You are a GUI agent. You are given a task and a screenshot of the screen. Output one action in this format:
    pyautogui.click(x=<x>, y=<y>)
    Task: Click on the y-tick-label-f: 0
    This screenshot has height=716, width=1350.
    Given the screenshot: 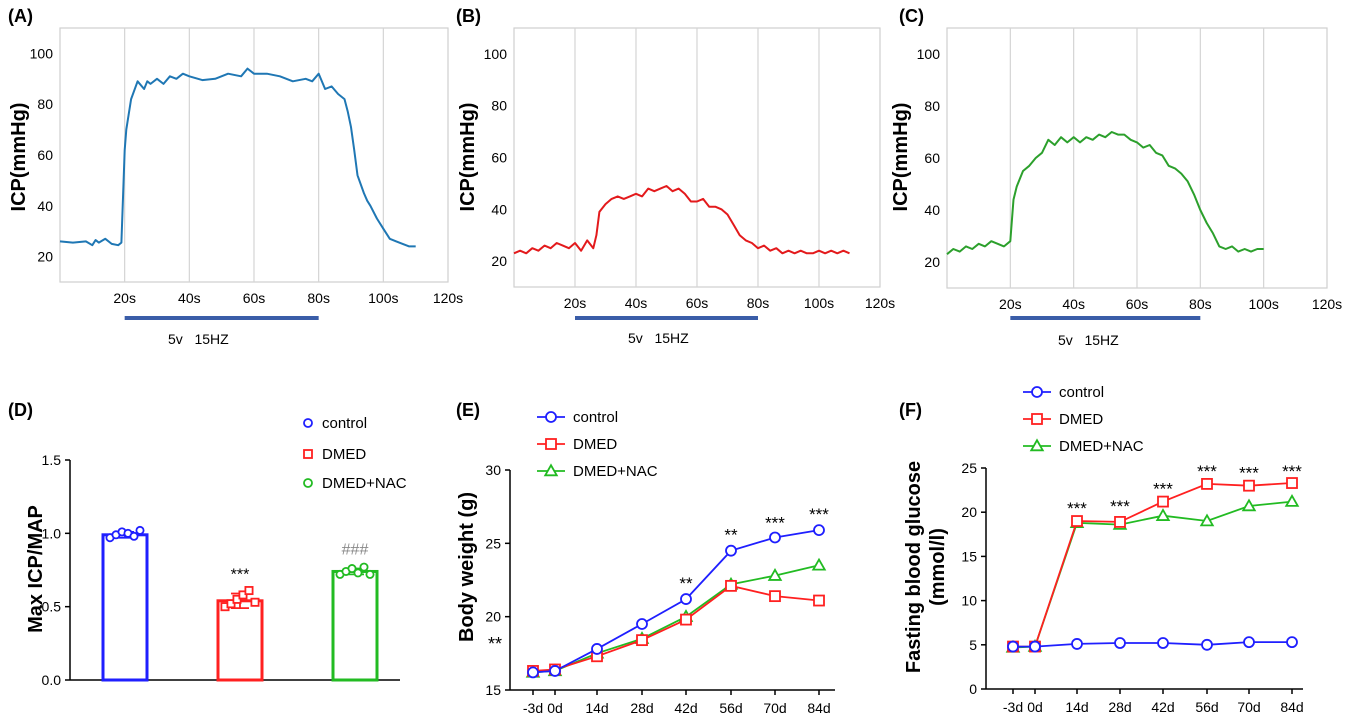 What is the action you would take?
    pyautogui.click(x=973, y=689)
    